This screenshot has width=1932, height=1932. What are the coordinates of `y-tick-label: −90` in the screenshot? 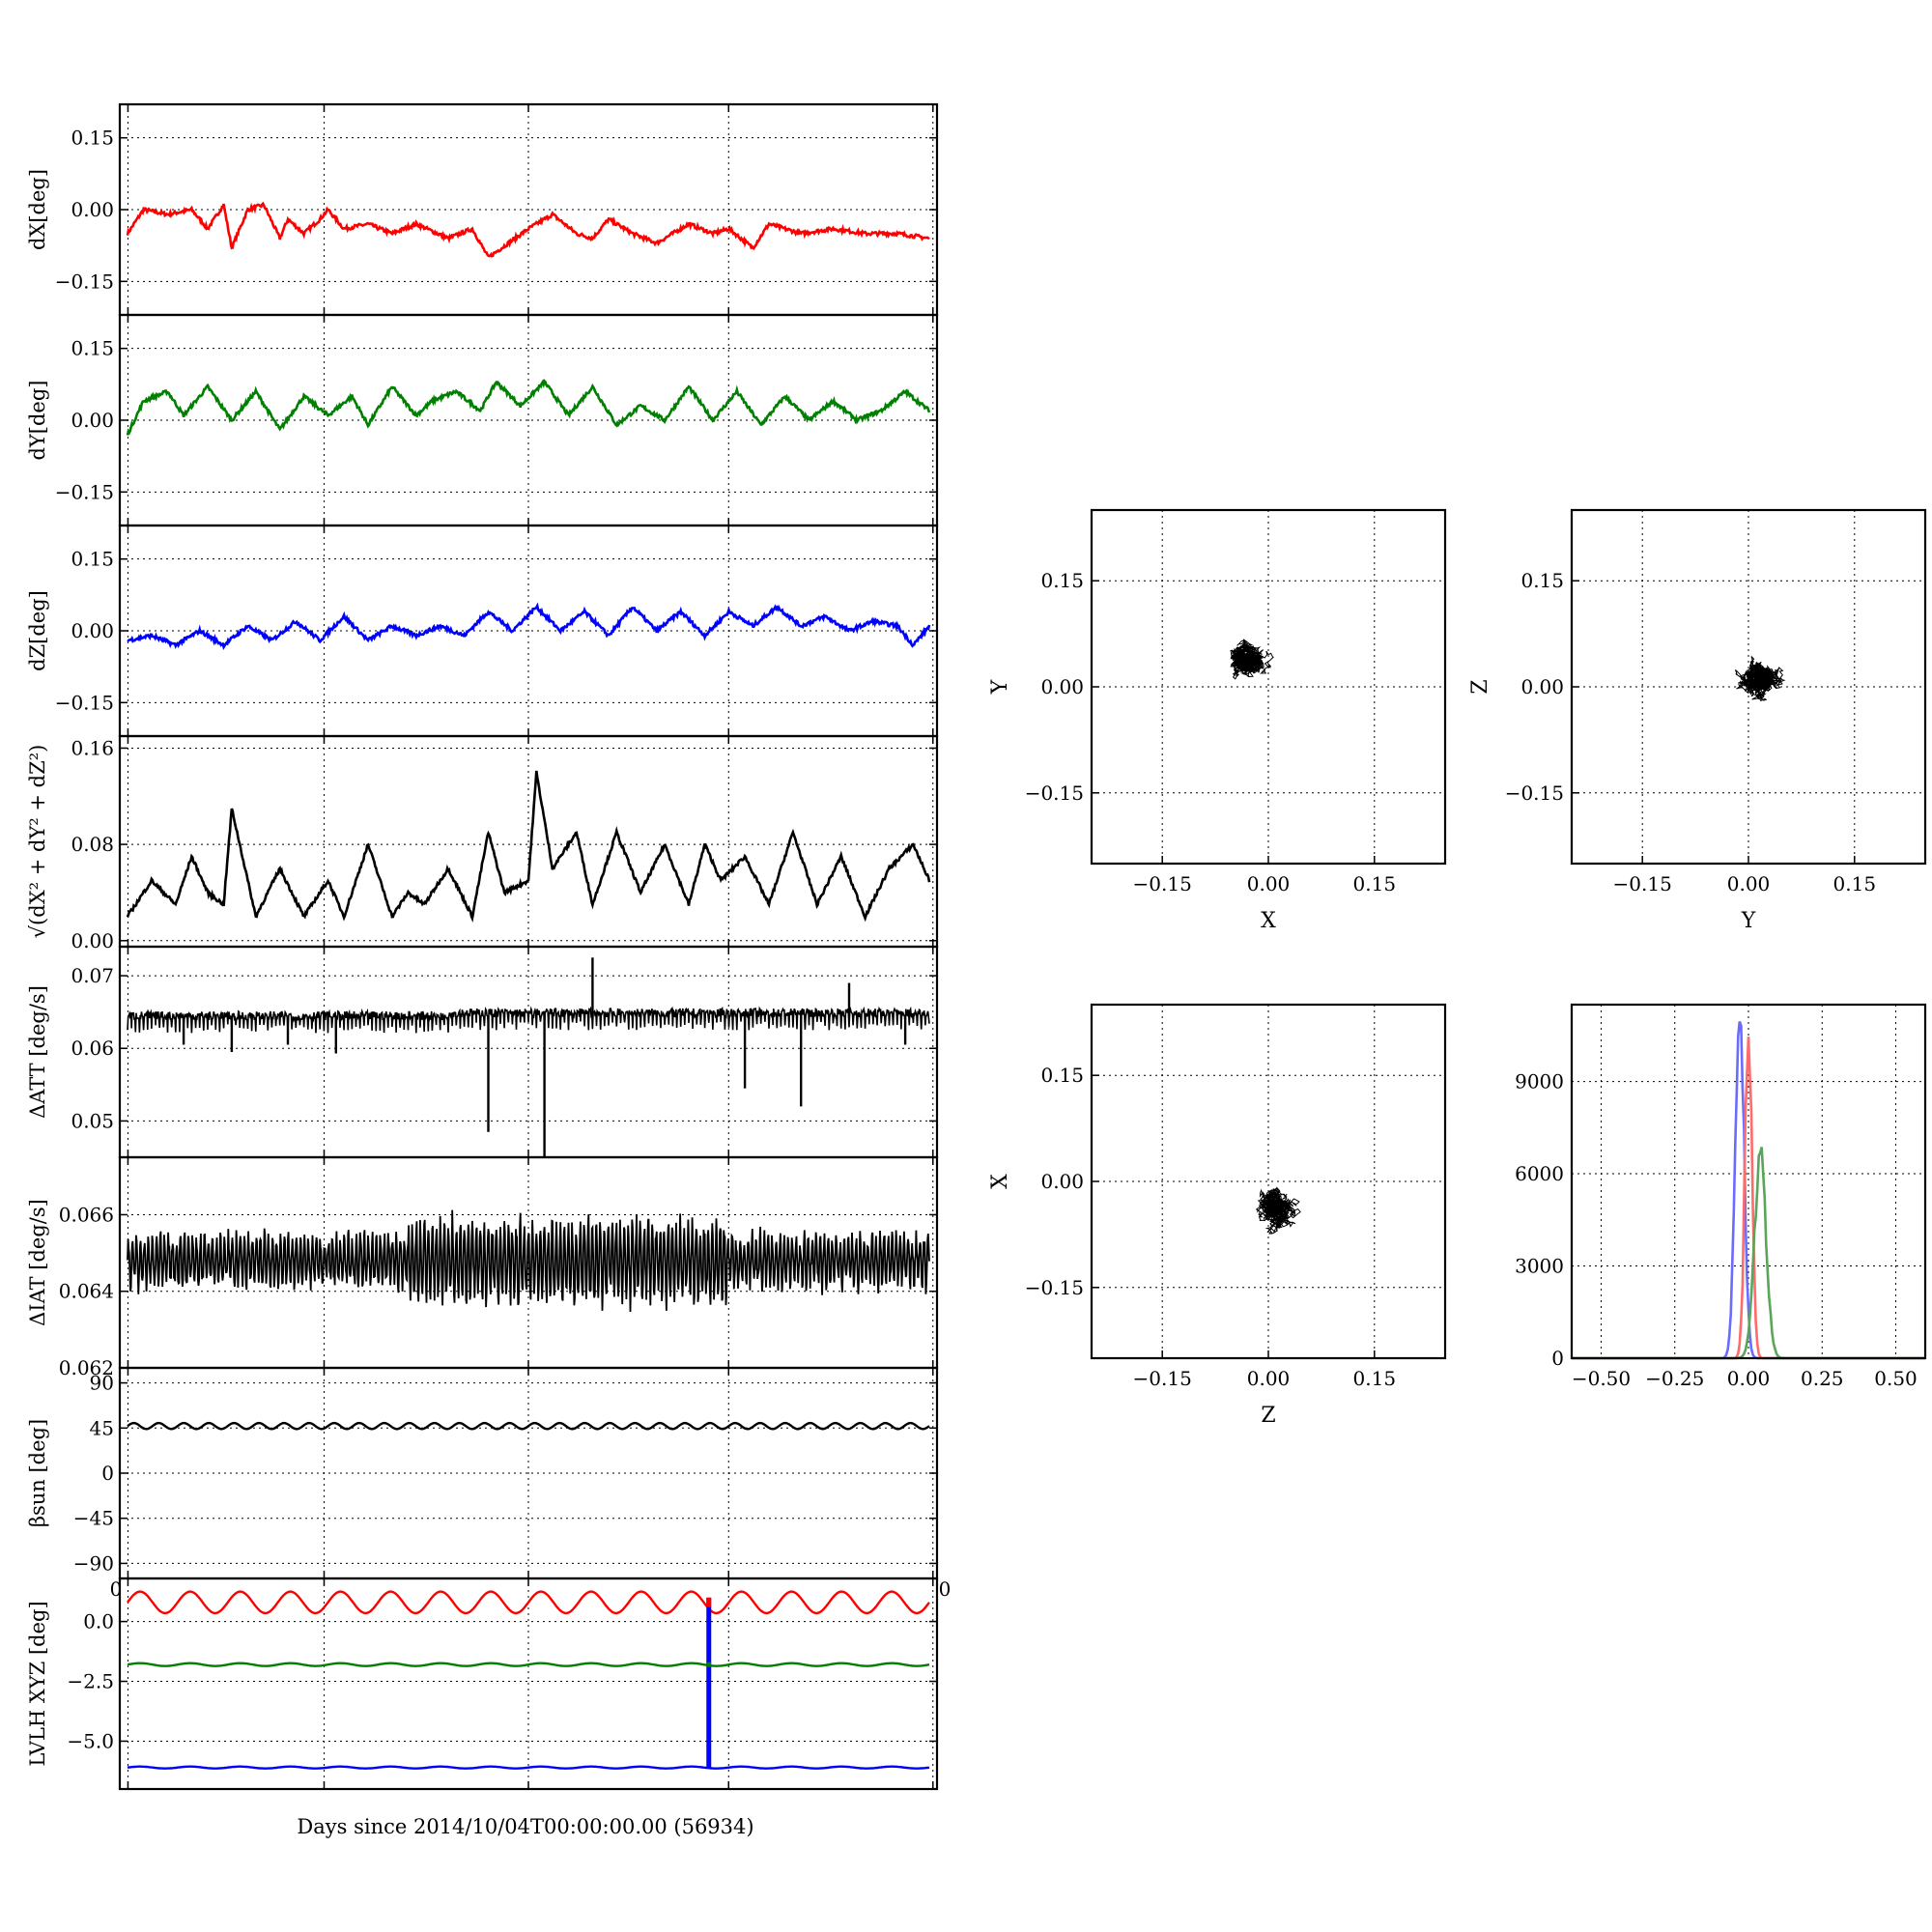 It's located at (93, 1563).